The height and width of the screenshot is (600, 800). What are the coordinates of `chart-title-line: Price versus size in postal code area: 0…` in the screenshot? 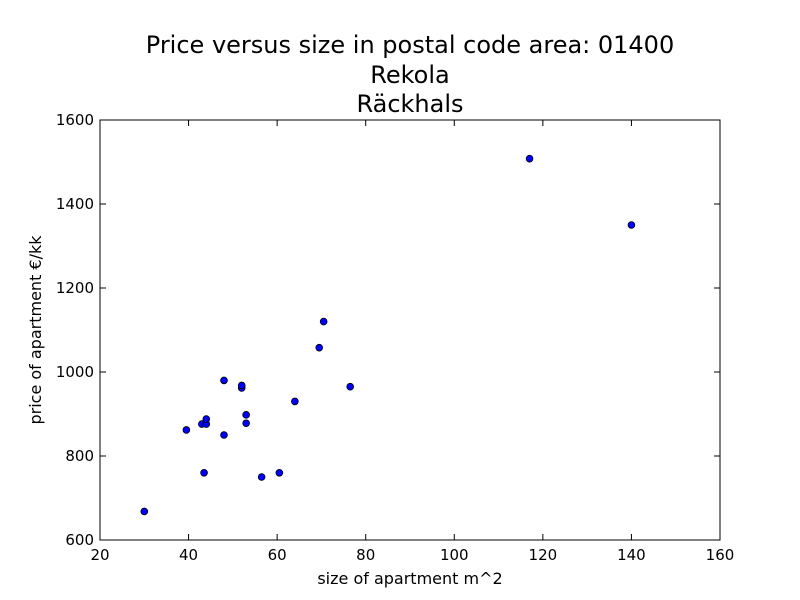 It's located at (410, 45).